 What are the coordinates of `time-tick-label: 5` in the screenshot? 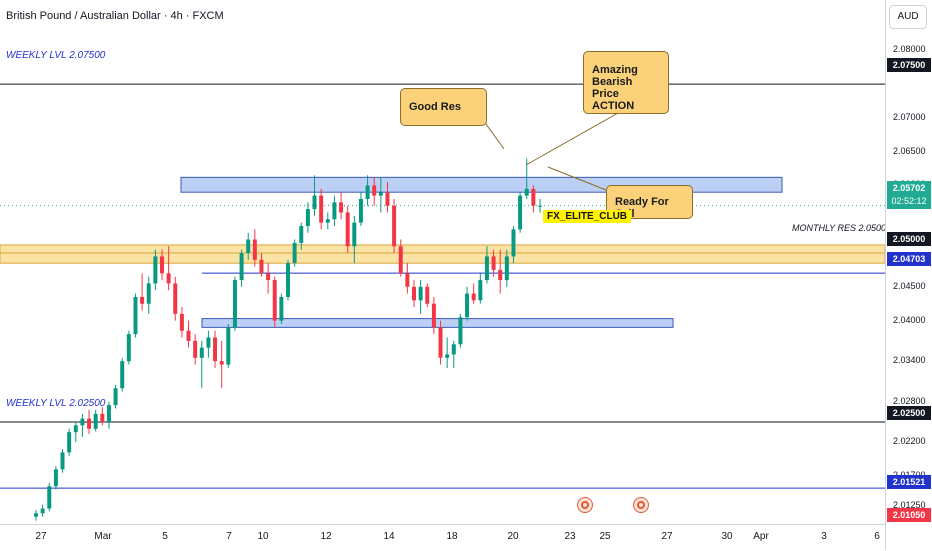 It's located at (165, 536).